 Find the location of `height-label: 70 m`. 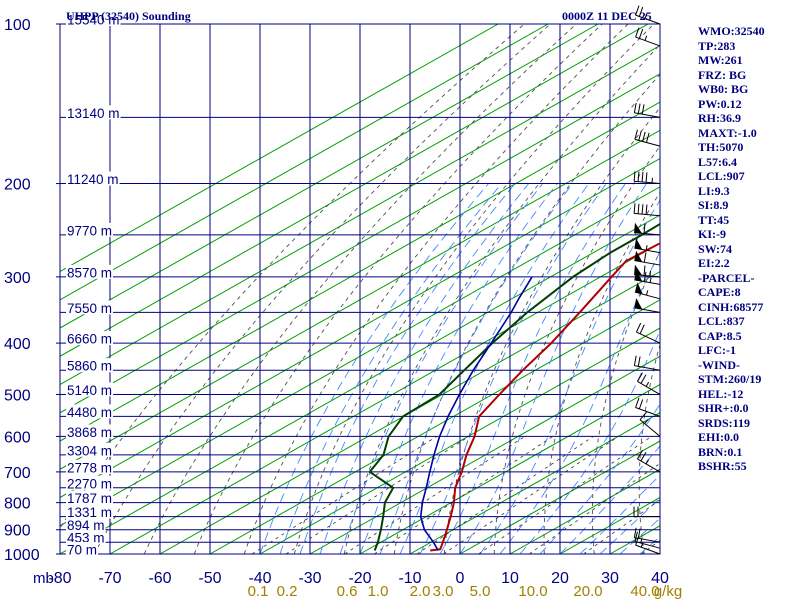

height-label: 70 m is located at coordinates (82, 550).